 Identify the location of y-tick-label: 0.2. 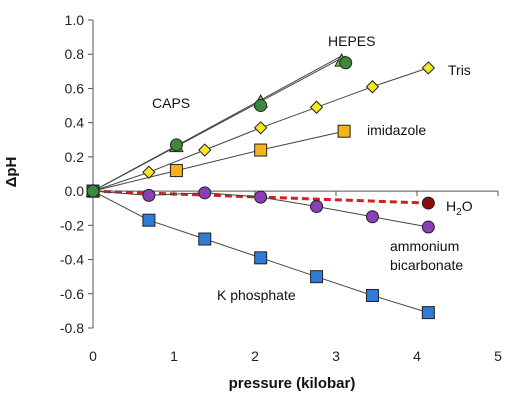
(75, 157).